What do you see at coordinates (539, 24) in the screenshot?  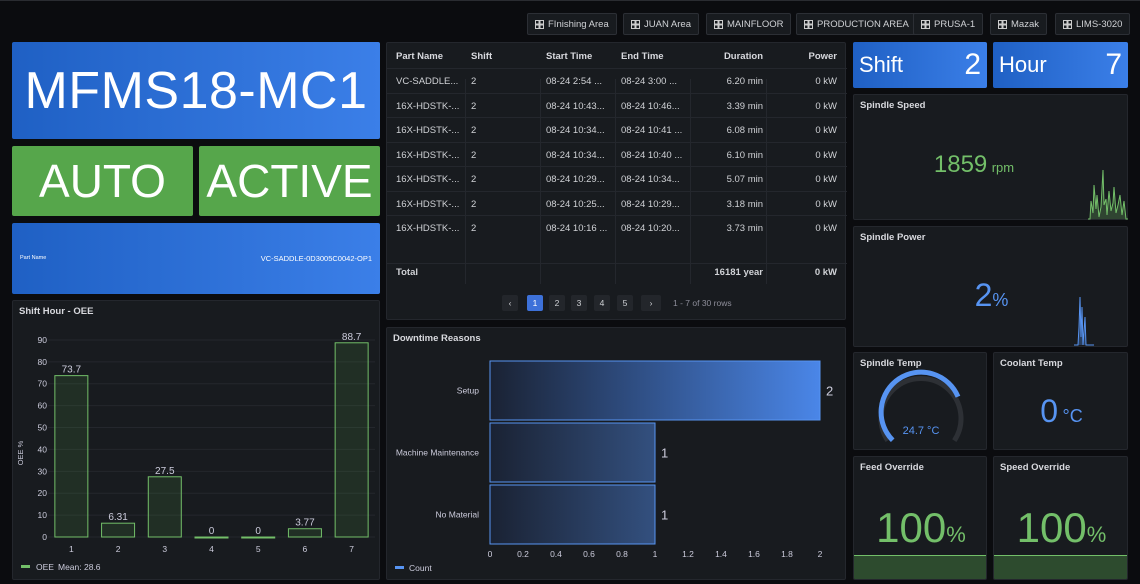 I see `dashboard-grid-icon` at bounding box center [539, 24].